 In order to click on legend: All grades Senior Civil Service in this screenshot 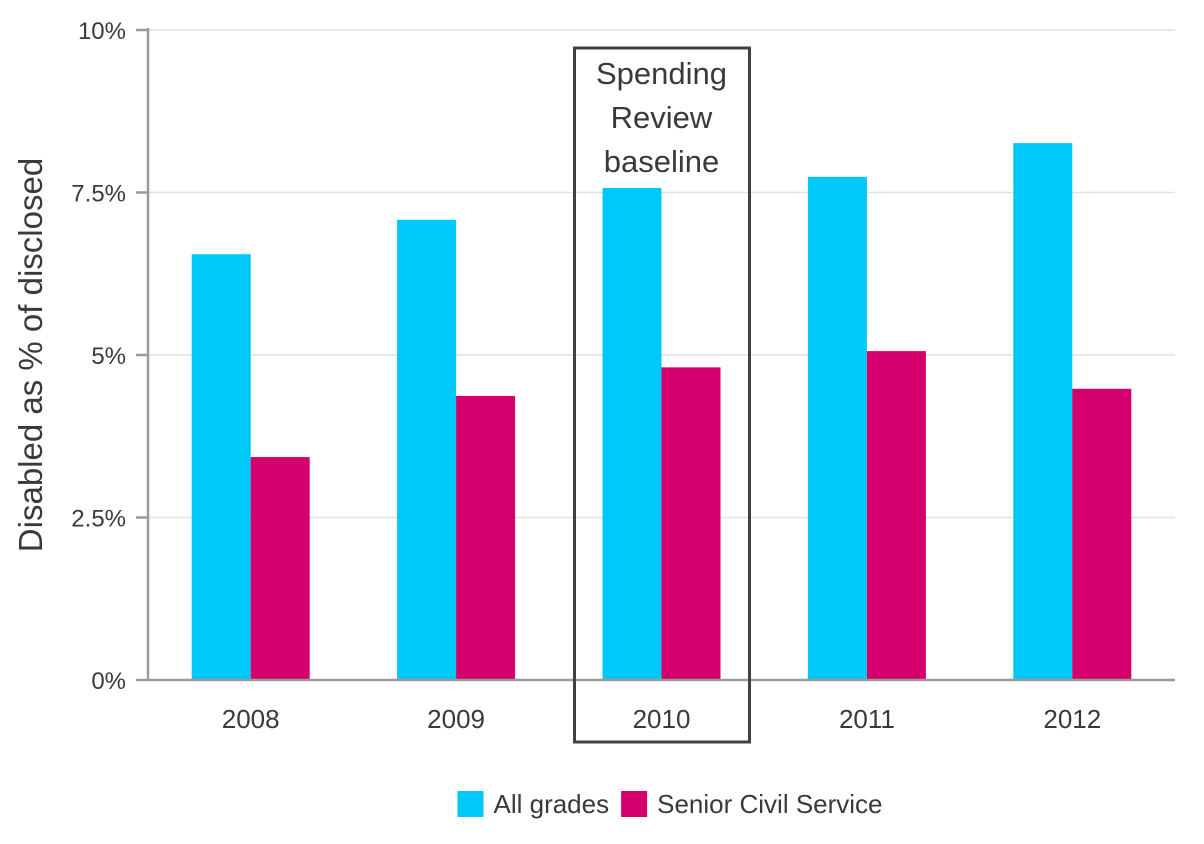, I will do `click(670, 804)`.